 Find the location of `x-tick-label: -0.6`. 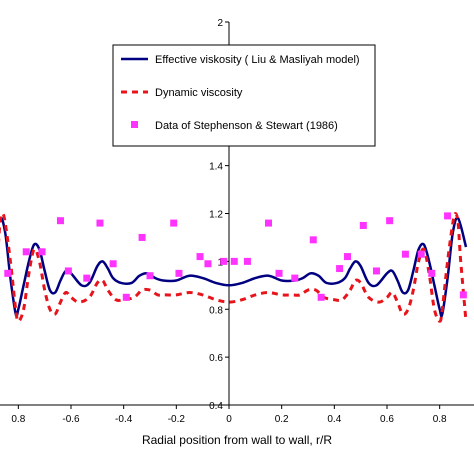

x-tick-label: -0.6 is located at coordinates (71, 419).